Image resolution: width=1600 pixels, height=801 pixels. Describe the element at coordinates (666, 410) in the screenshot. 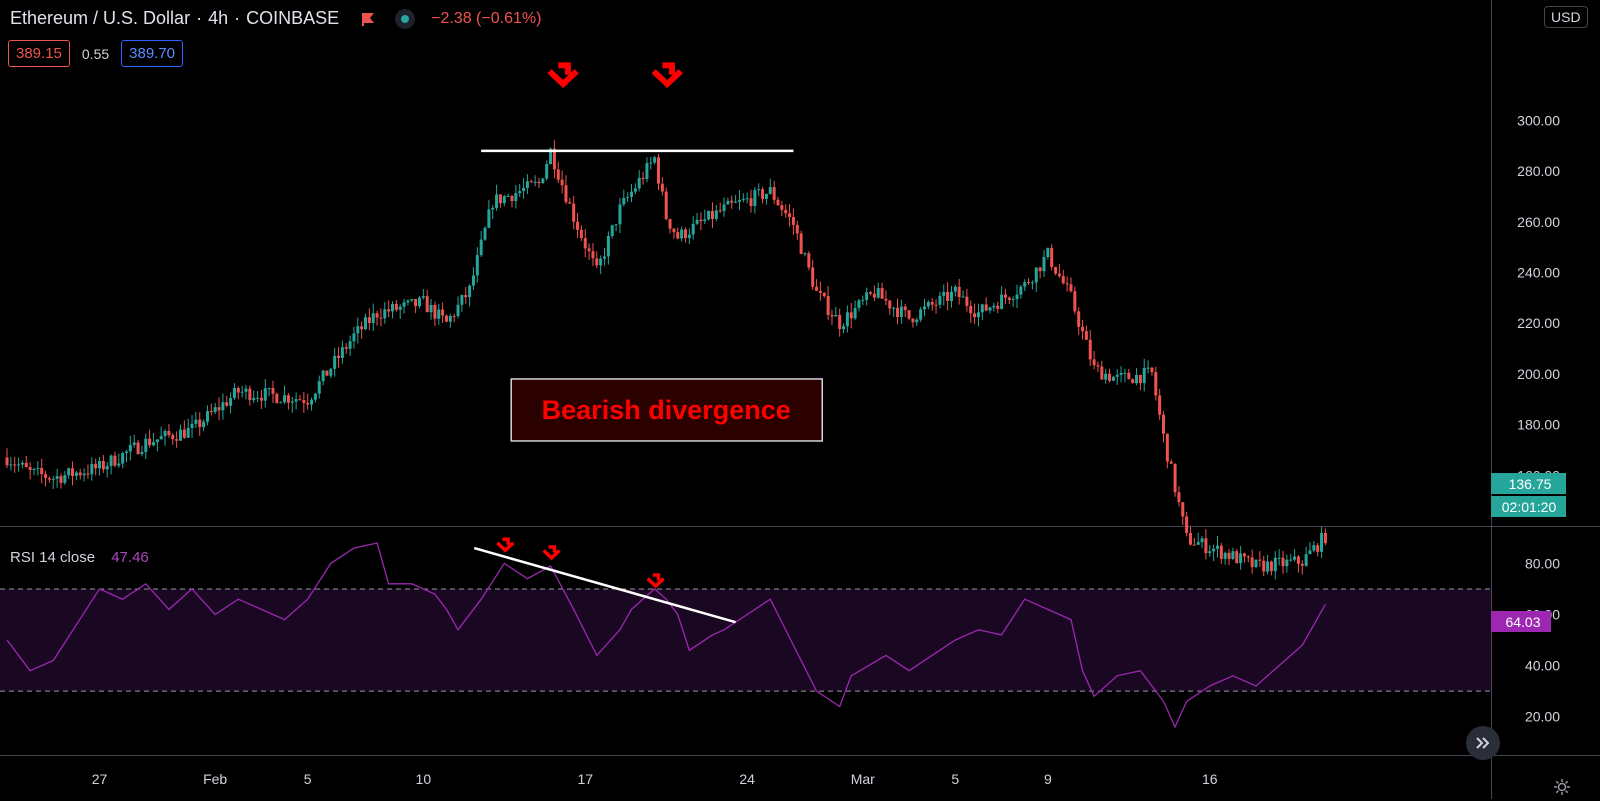

I see `annotation-box` at that location.